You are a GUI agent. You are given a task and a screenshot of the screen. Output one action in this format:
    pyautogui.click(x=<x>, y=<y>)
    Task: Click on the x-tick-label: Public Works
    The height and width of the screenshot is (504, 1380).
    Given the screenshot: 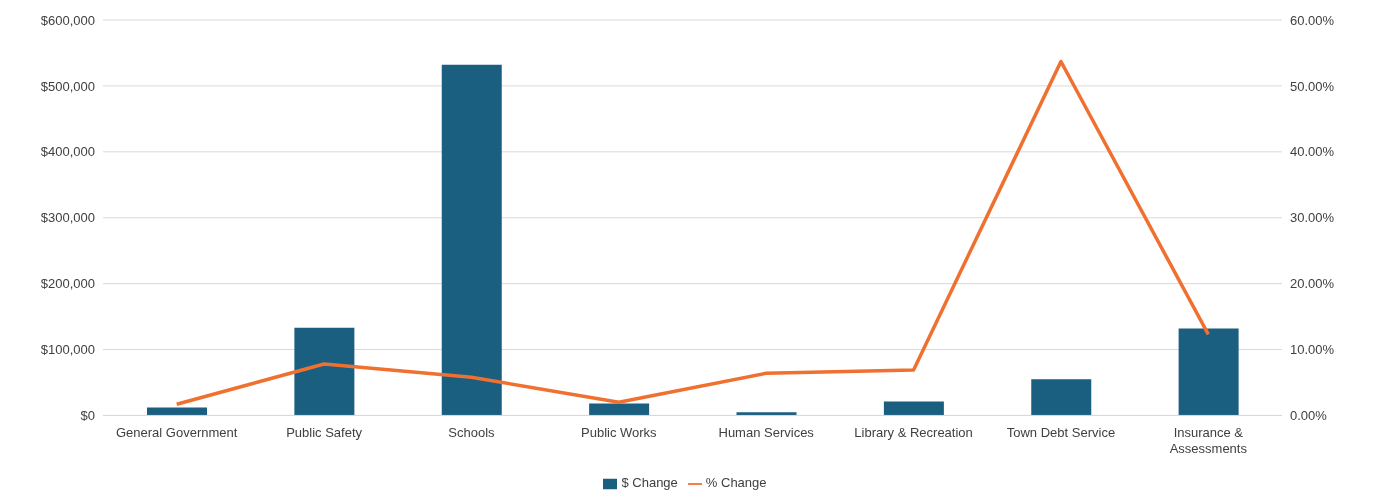 What is the action you would take?
    pyautogui.click(x=619, y=433)
    